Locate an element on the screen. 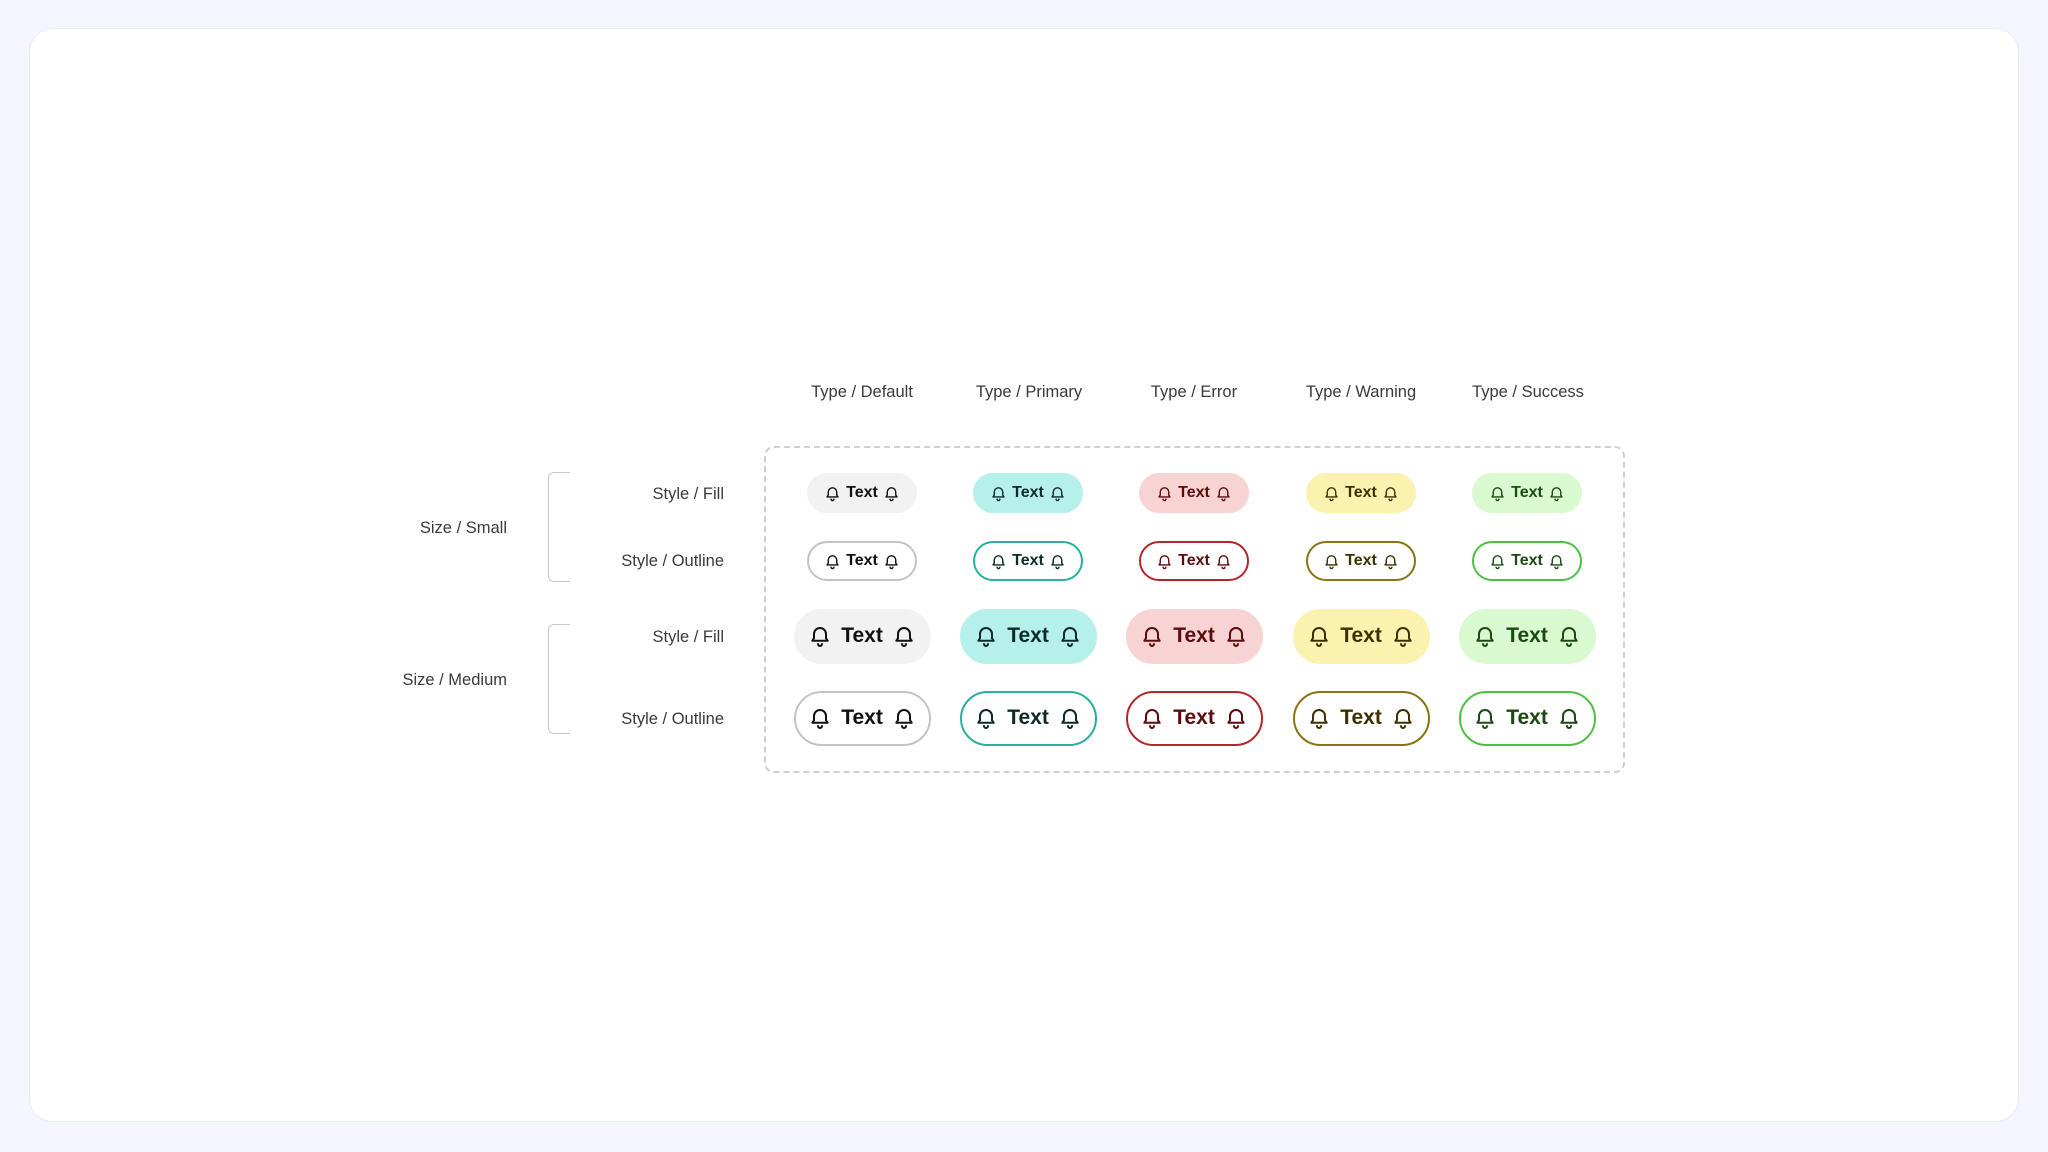  column-header-success: Type / Success is located at coordinates (1528, 392).